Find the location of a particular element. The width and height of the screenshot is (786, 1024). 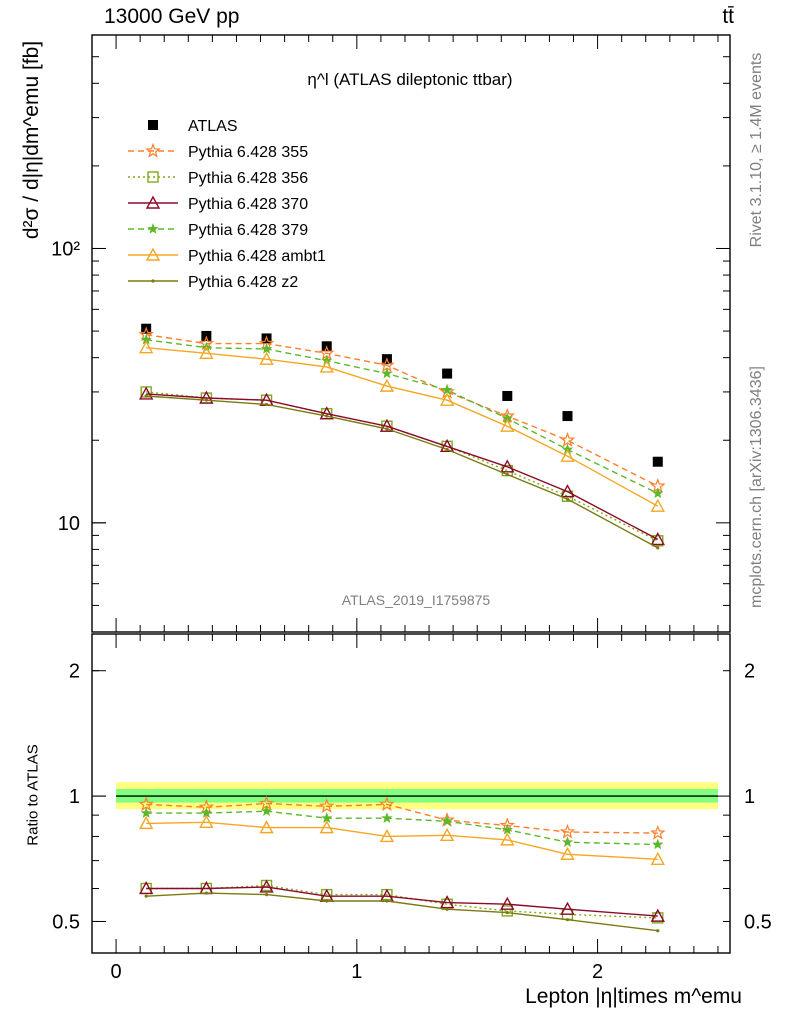

legend-item-ambt1: Pythia 6.428 ambt1 is located at coordinates (227, 256).